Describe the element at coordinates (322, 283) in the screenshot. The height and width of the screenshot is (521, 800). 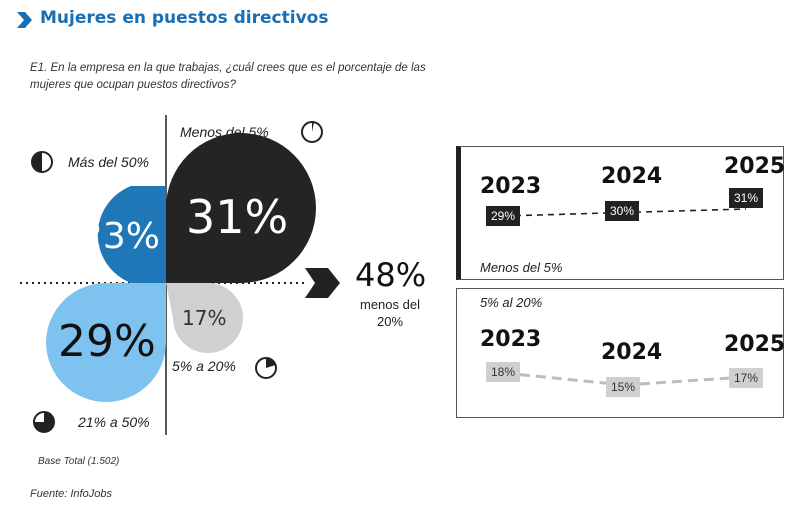
I see `arrow-right-icon` at that location.